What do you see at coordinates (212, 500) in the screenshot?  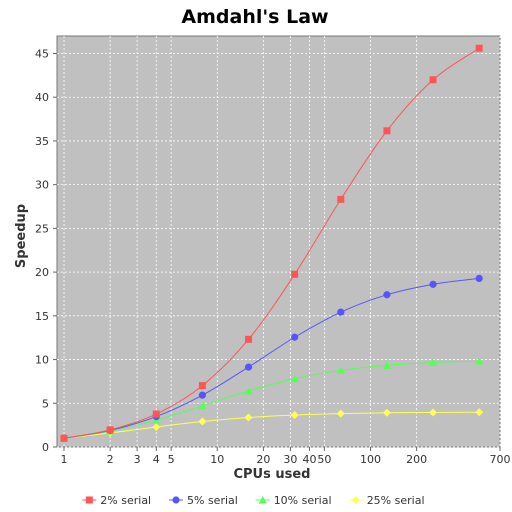 I see `legend-label: 5% serial` at bounding box center [212, 500].